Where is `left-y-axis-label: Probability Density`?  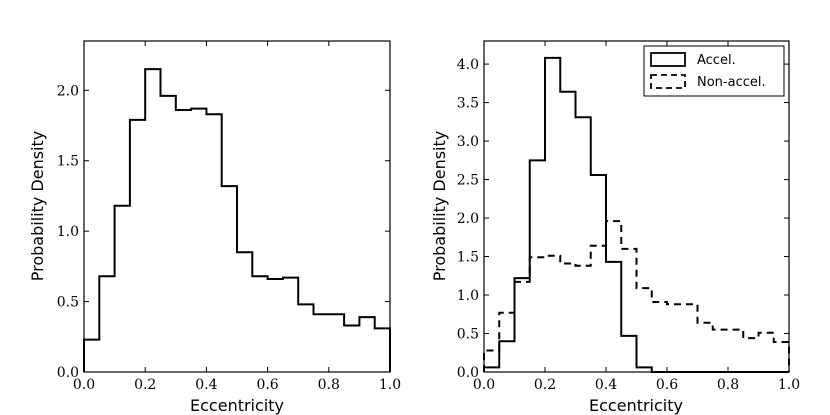
left-y-axis-label: Probability Density is located at coordinates (37, 206).